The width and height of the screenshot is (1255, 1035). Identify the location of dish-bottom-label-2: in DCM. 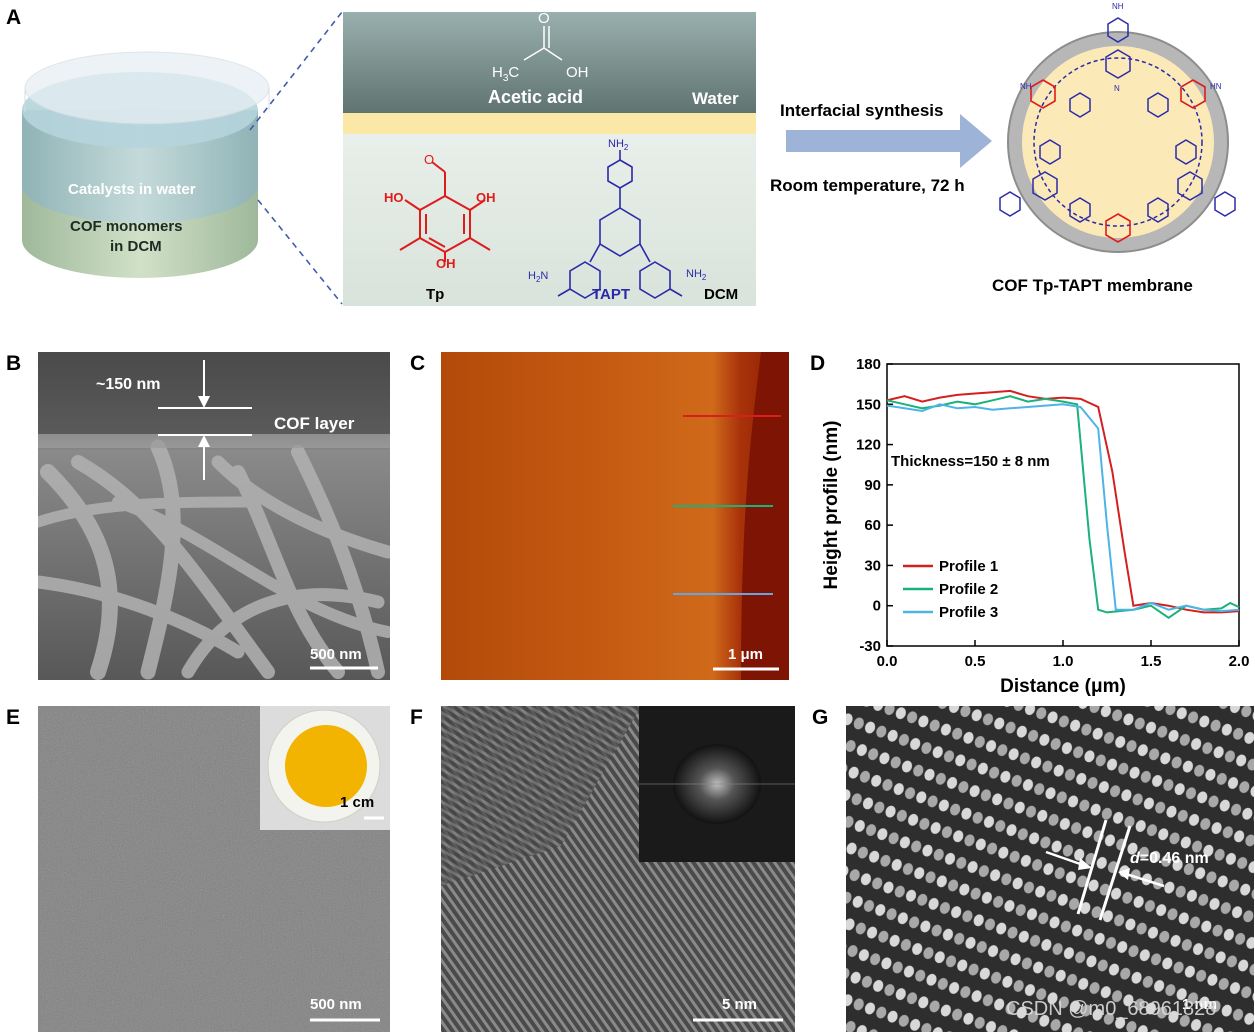
(136, 246).